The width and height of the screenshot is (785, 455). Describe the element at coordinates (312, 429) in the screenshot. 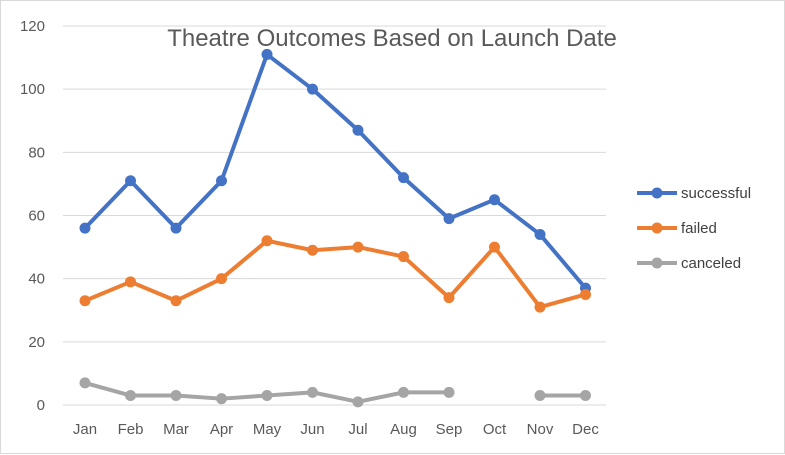

I see `x-tick-label: Jun` at that location.